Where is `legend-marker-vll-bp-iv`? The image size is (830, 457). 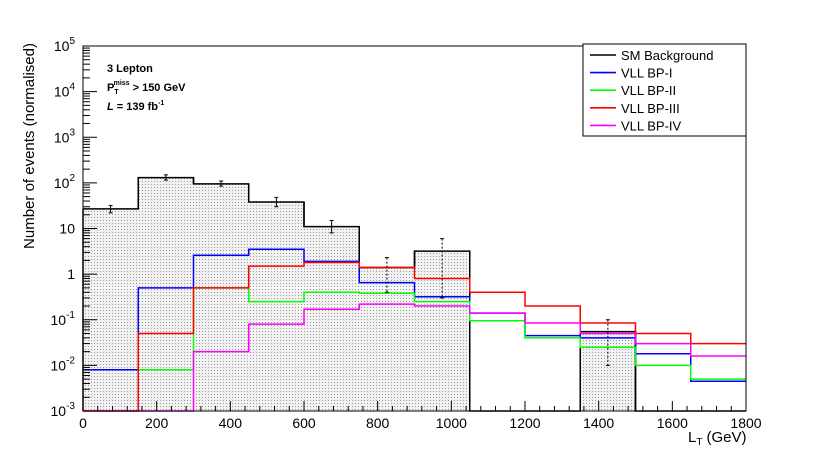
legend-marker-vll-bp-iv is located at coordinates (603, 125).